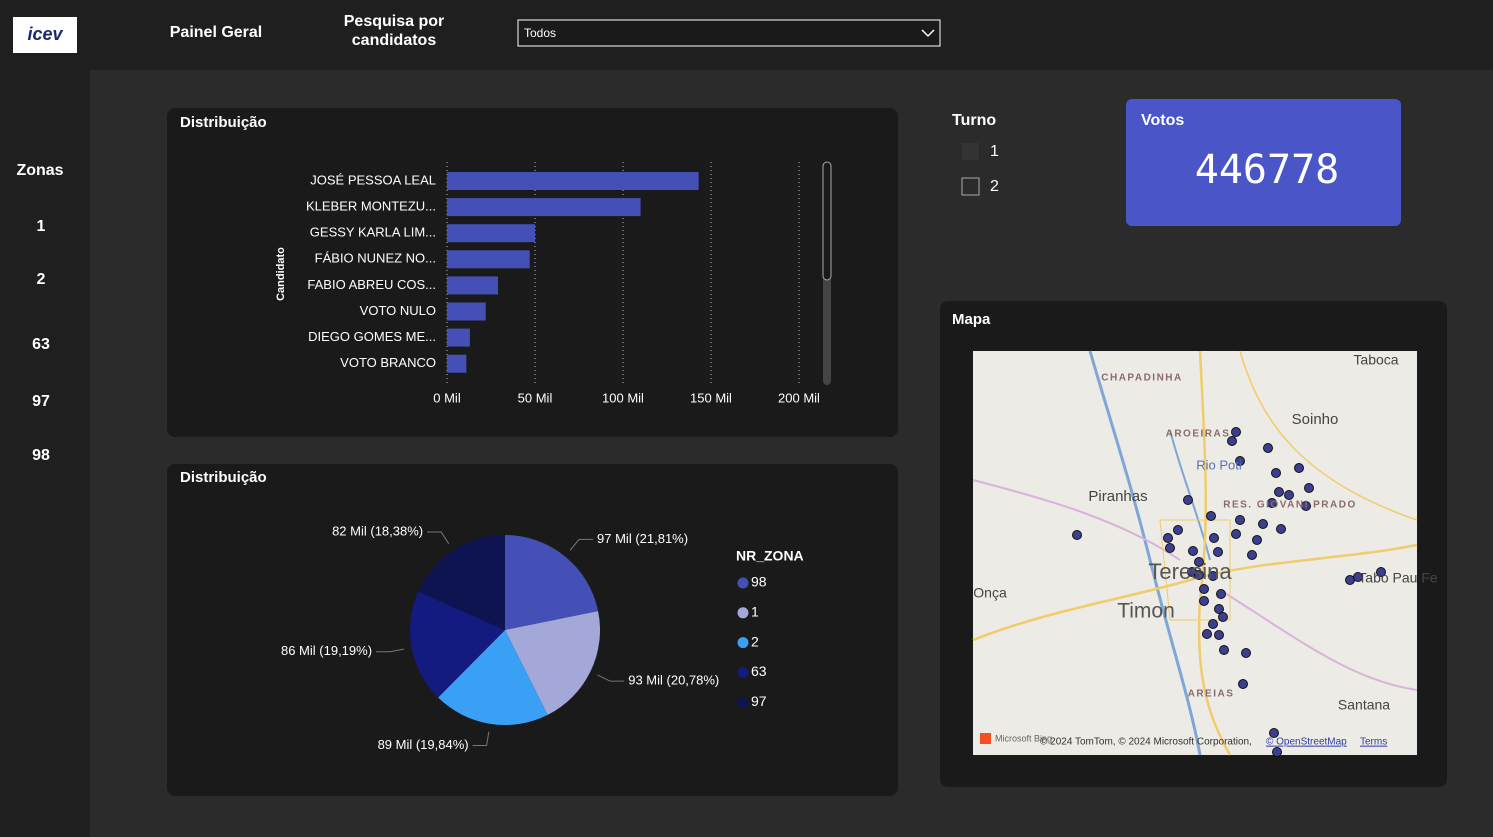 The width and height of the screenshot is (1493, 837). Describe the element at coordinates (994, 151) in the screenshot. I see `checkbox-label: 1` at that location.